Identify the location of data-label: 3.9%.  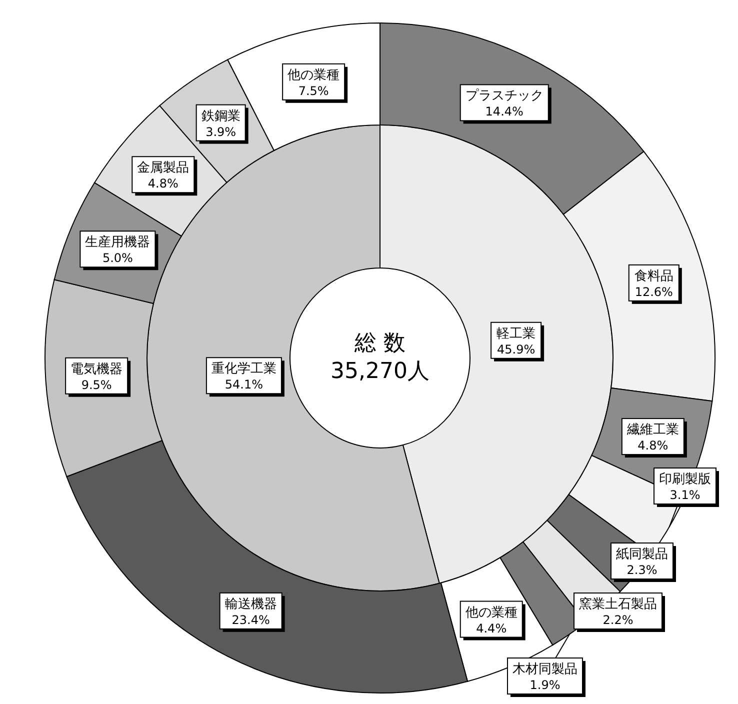
(221, 131).